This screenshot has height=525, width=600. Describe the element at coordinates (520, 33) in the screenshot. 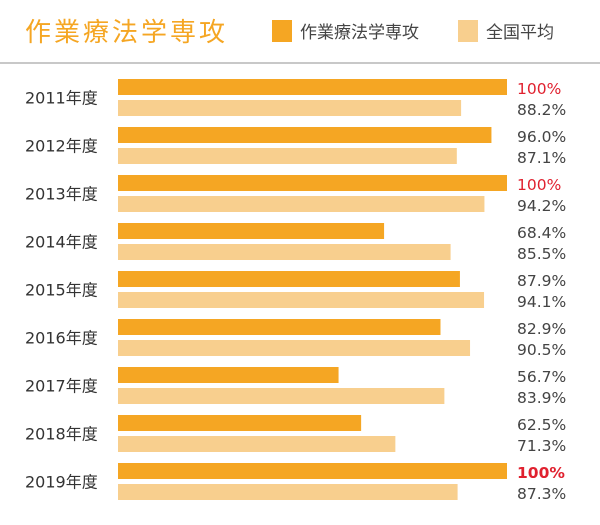

I see `legend-label-national: 全国平均` at that location.